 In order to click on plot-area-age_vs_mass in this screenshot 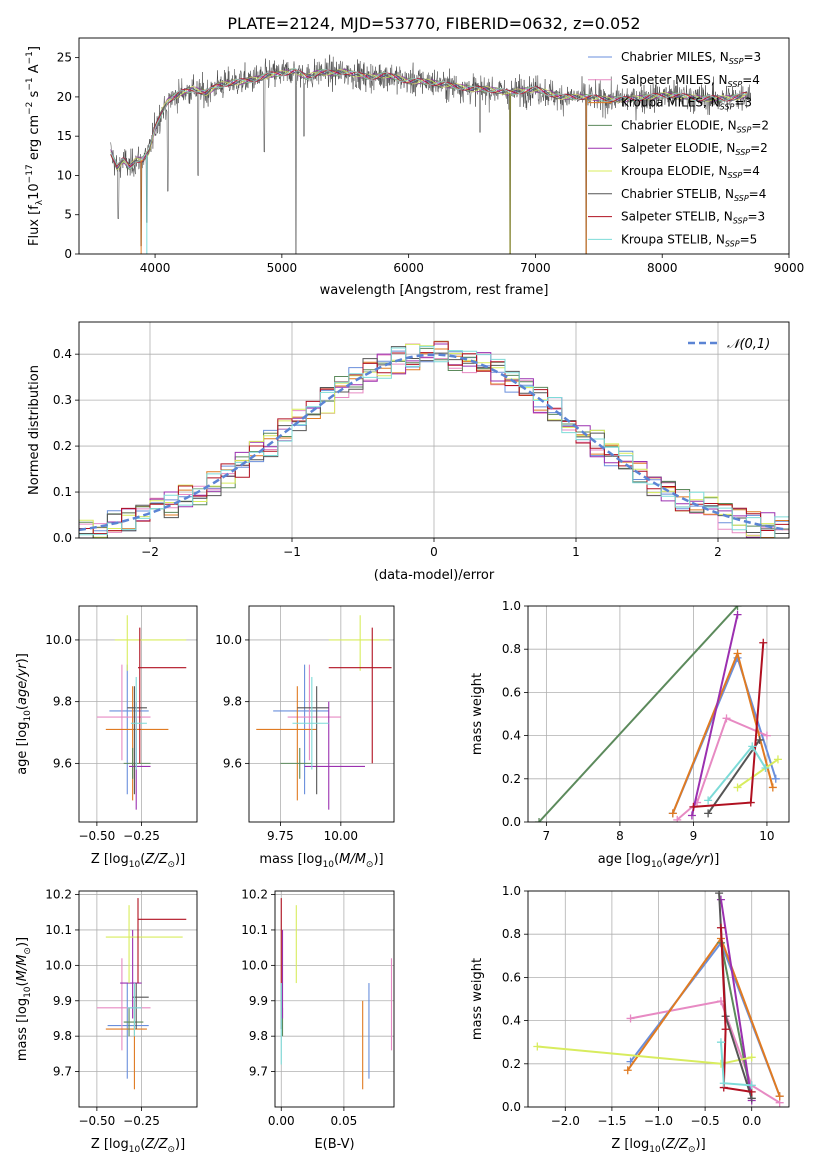, I will do `click(324, 712)`.